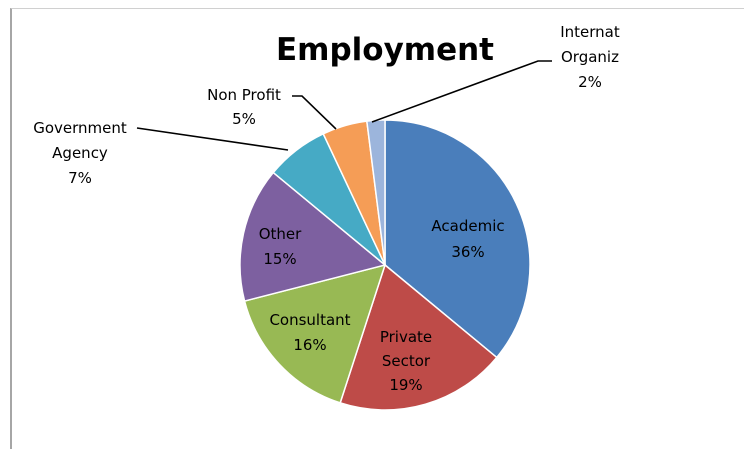 The image size is (750, 451). What do you see at coordinates (590, 82) in the screenshot?
I see `slice-pct-internat: 2%` at bounding box center [590, 82].